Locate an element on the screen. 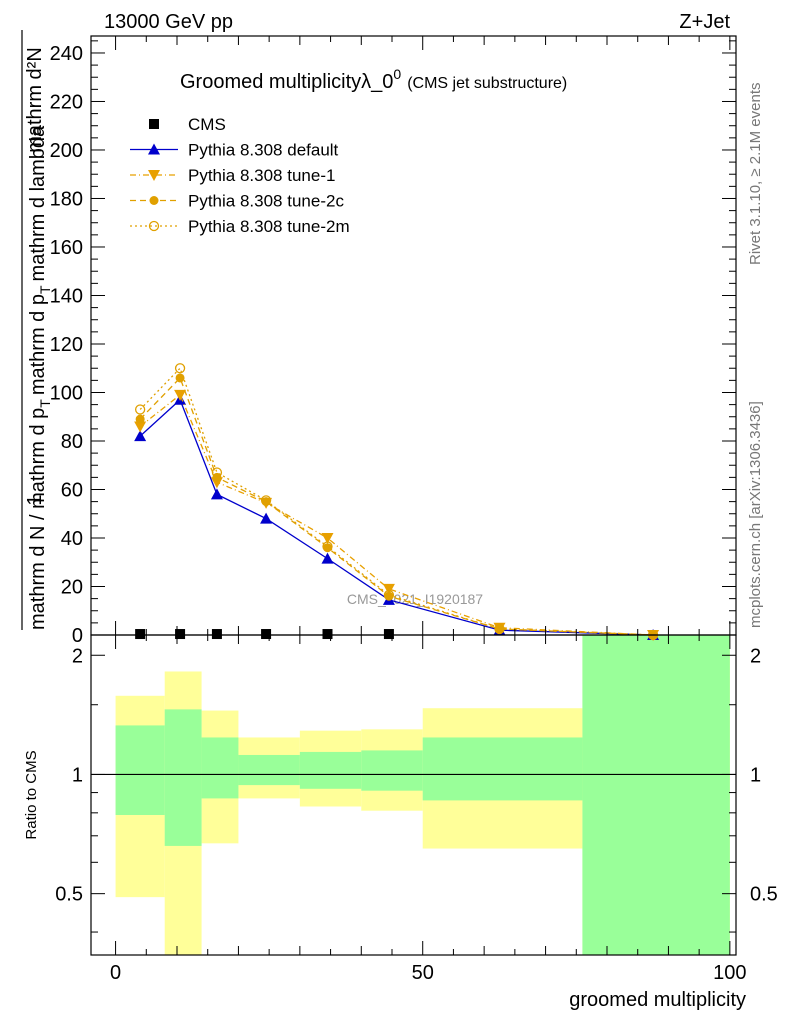 The image size is (786, 1024). ratio-ytick-label-right-1: 1 is located at coordinates (755, 775).